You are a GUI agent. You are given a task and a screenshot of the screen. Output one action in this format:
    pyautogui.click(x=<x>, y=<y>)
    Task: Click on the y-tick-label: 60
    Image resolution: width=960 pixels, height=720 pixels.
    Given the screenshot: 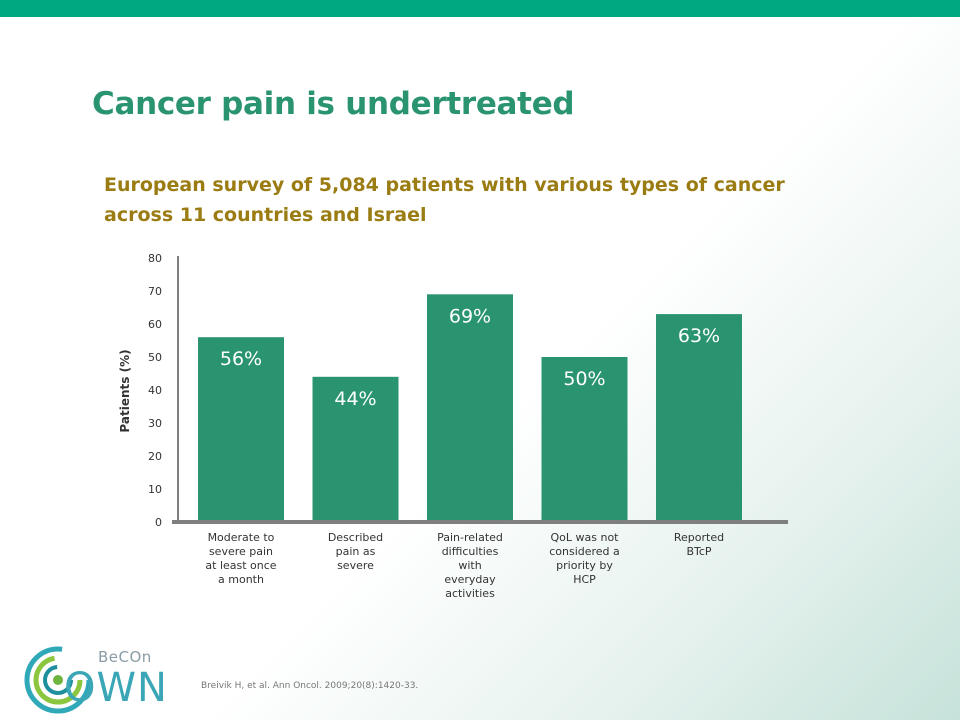 What is the action you would take?
    pyautogui.click(x=155, y=324)
    